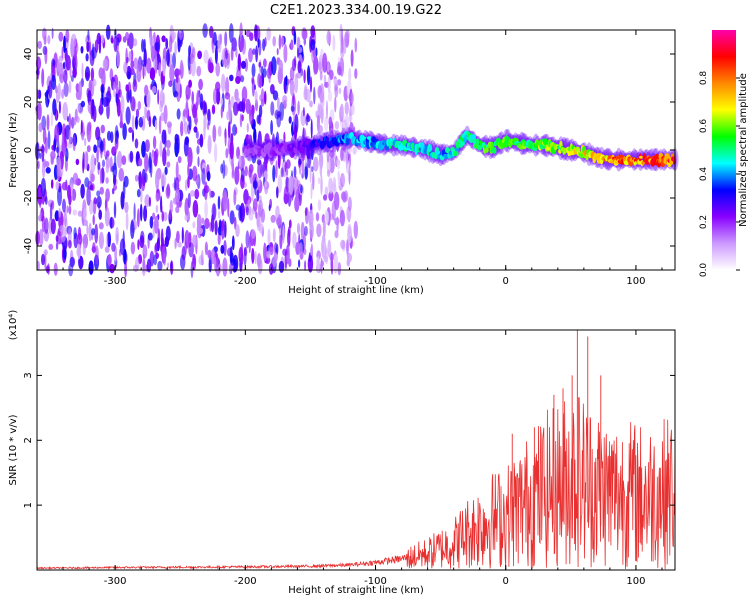  Describe the element at coordinates (115, 581) in the screenshot. I see `x-tick-label: -300` at that location.